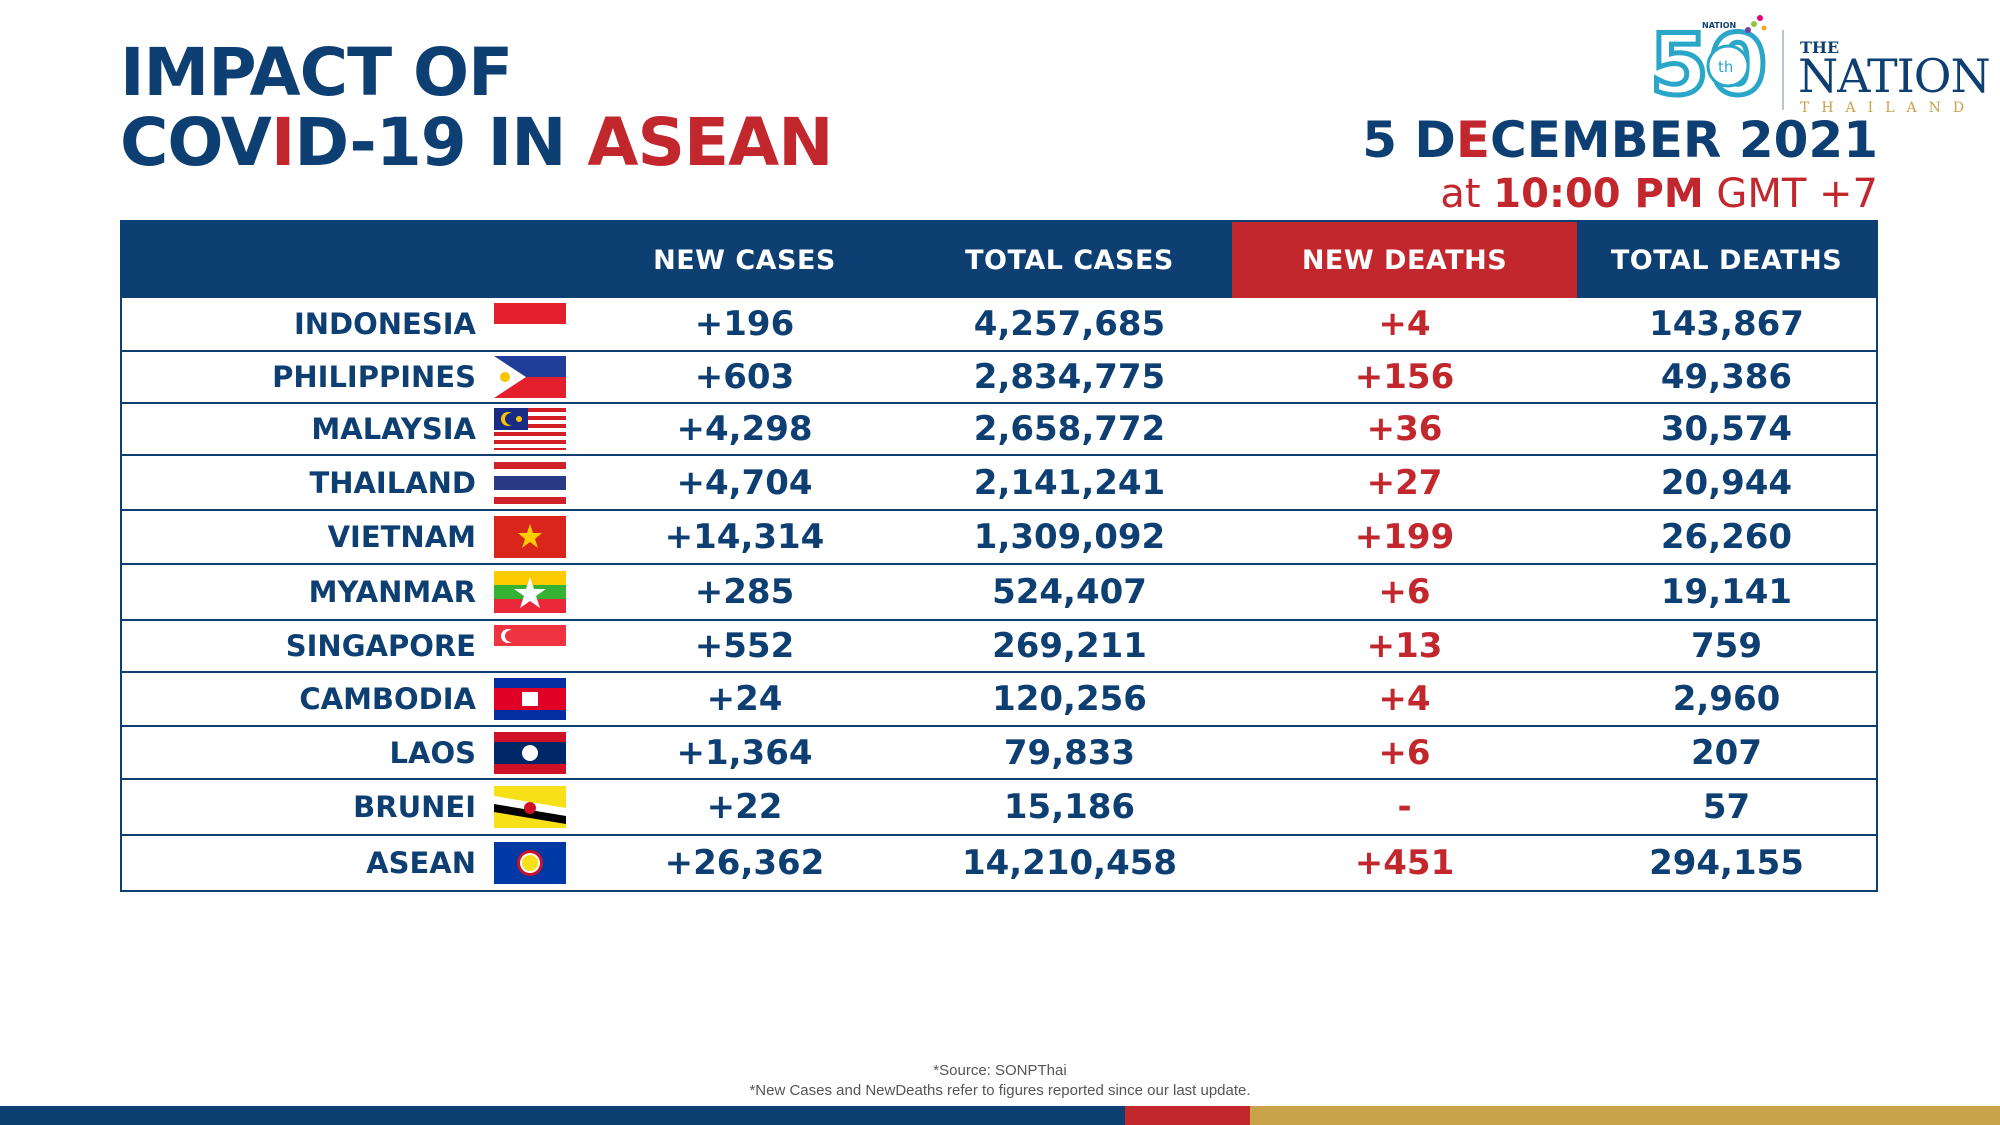 The height and width of the screenshot is (1125, 2000). What do you see at coordinates (1069, 752) in the screenshot?
I see `total-cases-cell: 79,833` at bounding box center [1069, 752].